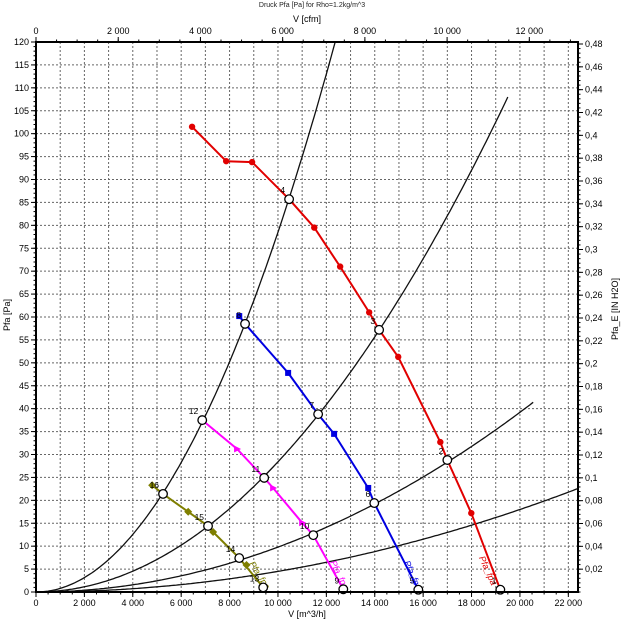 This screenshot has width=624, height=624. Describe the element at coordinates (591, 364) in the screenshot. I see `svg-text: 0,2` at that location.